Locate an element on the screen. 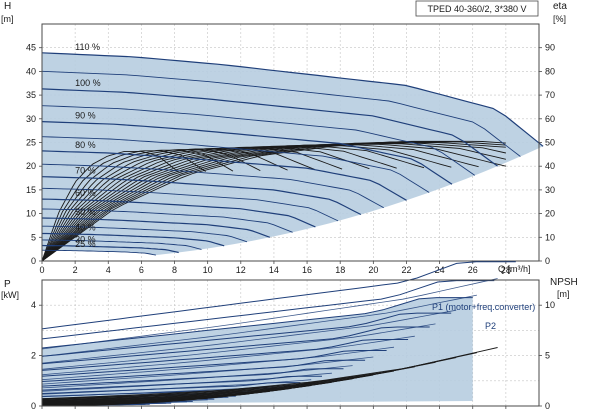 The image size is (593, 415). head-tick-label: 0 is located at coordinates (33, 261).